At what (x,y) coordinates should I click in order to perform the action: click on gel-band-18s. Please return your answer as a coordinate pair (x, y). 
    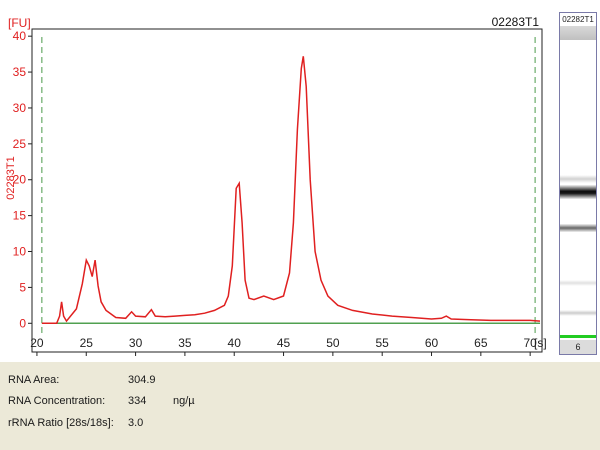
    Looking at the image, I should click on (578, 228).